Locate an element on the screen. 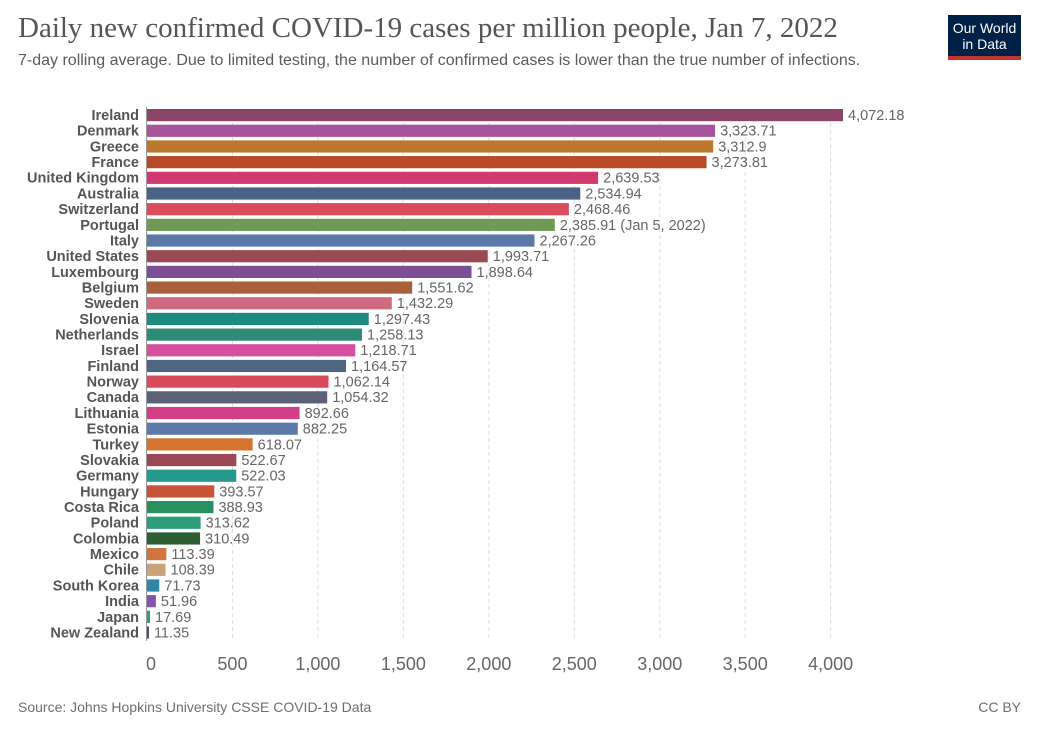 The image size is (1040, 734). country-label: Australia is located at coordinates (108, 194).